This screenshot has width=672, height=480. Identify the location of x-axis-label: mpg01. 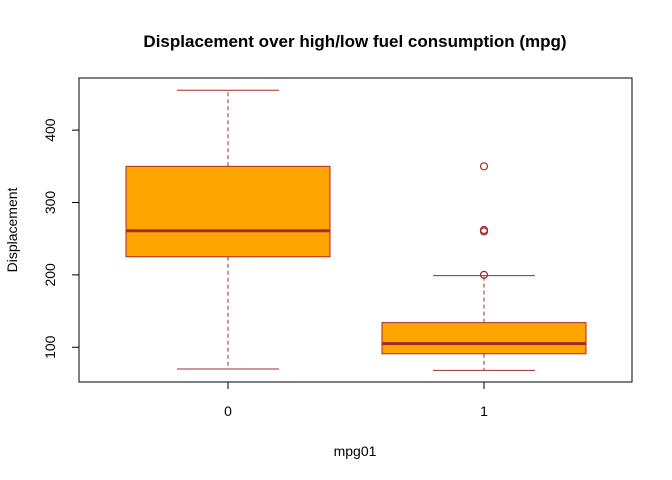
(355, 451).